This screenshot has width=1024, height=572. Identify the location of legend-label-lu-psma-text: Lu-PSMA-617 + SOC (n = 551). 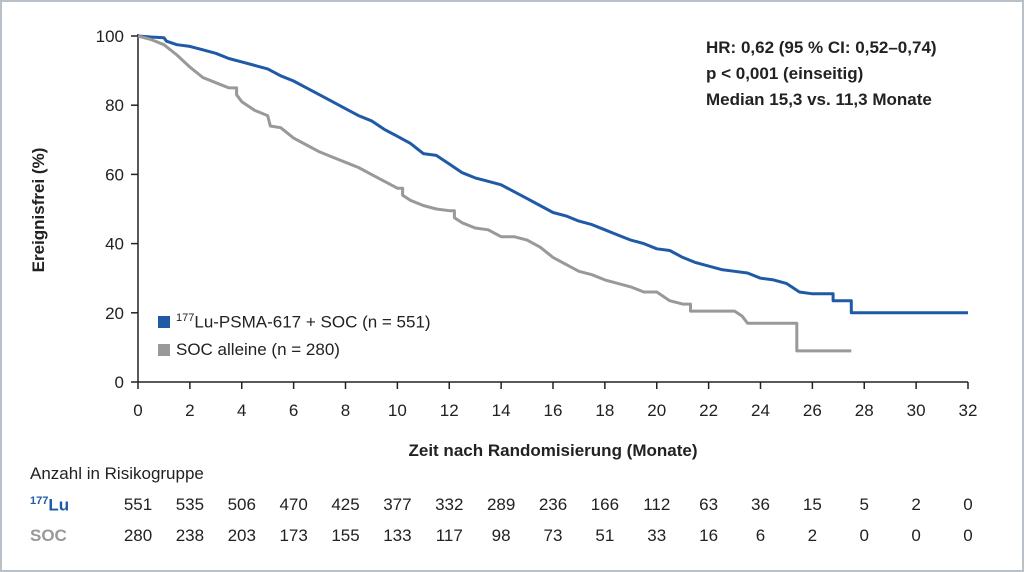
(312, 322).